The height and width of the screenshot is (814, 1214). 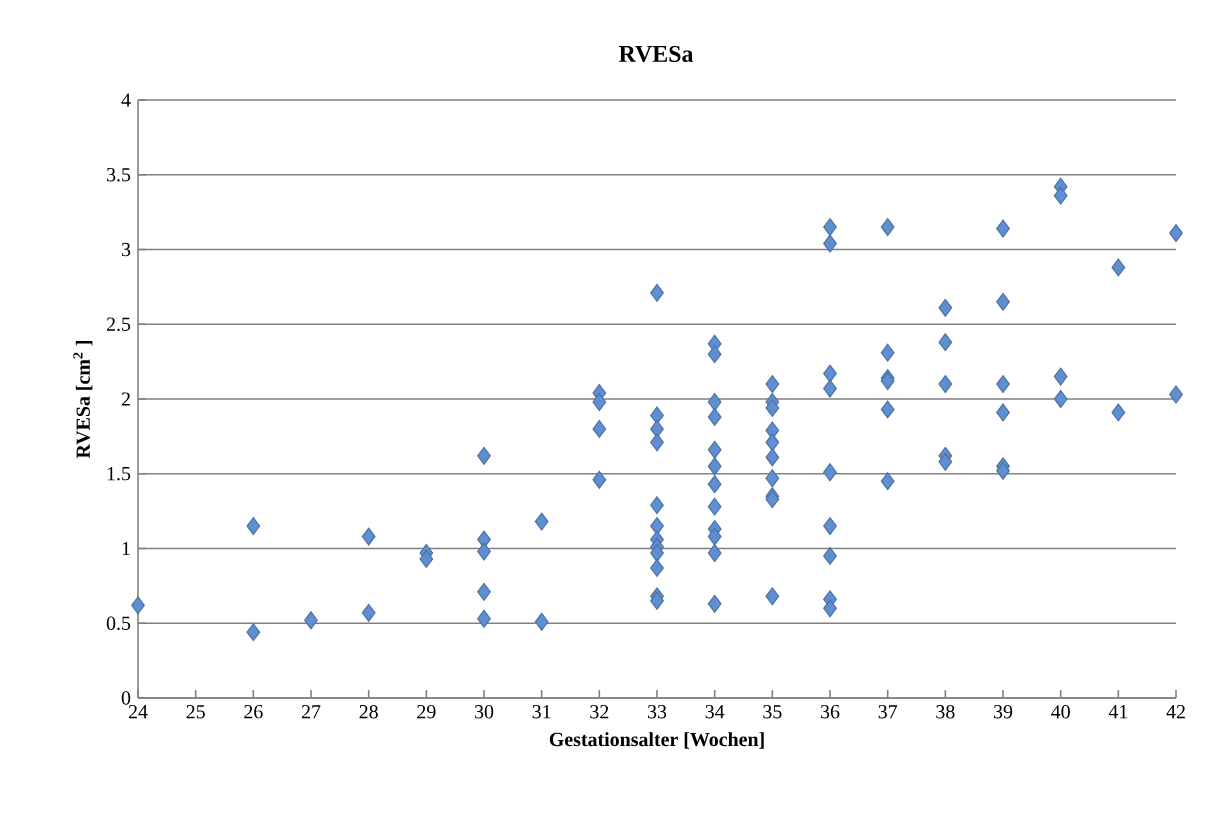 I want to click on x-tick-label: 40, so click(x=1060, y=712).